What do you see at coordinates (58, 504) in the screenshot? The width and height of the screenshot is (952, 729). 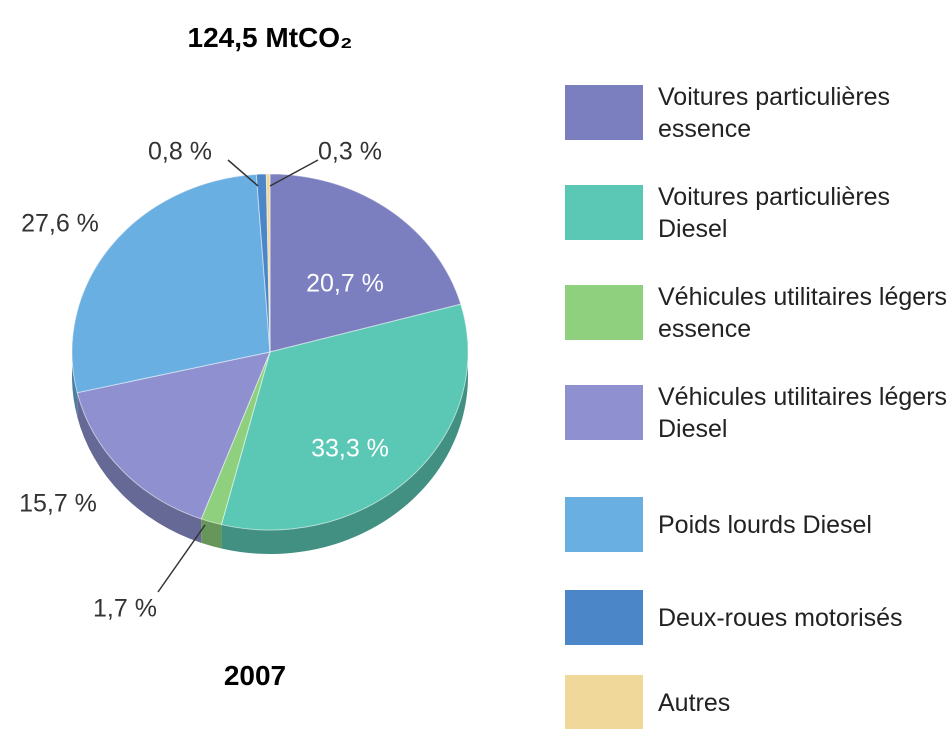 I see `data-label: 15,7 %` at bounding box center [58, 504].